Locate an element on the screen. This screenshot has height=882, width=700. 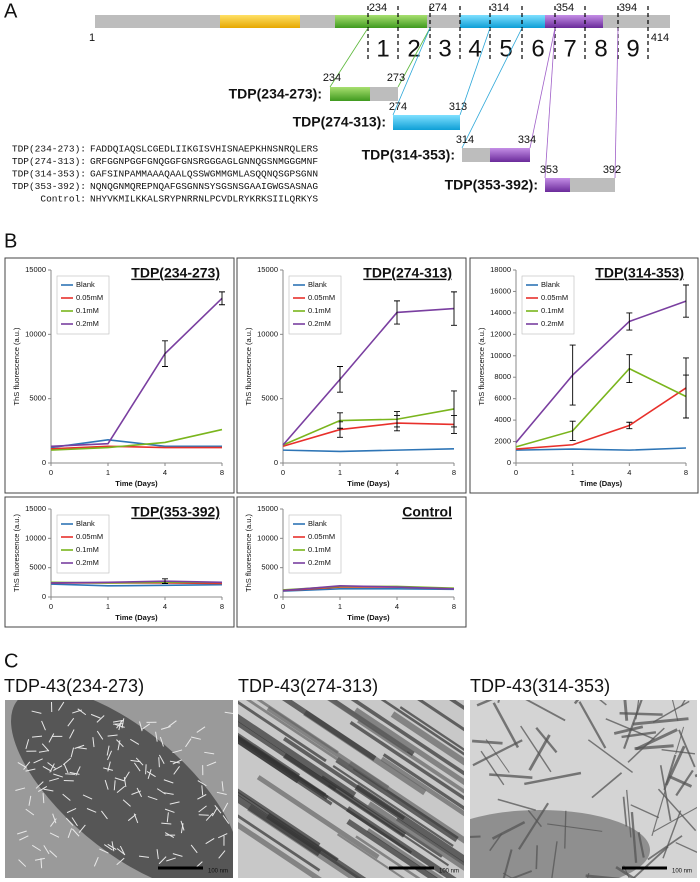
y-tick-label: 8000 is located at coordinates (502, 376).